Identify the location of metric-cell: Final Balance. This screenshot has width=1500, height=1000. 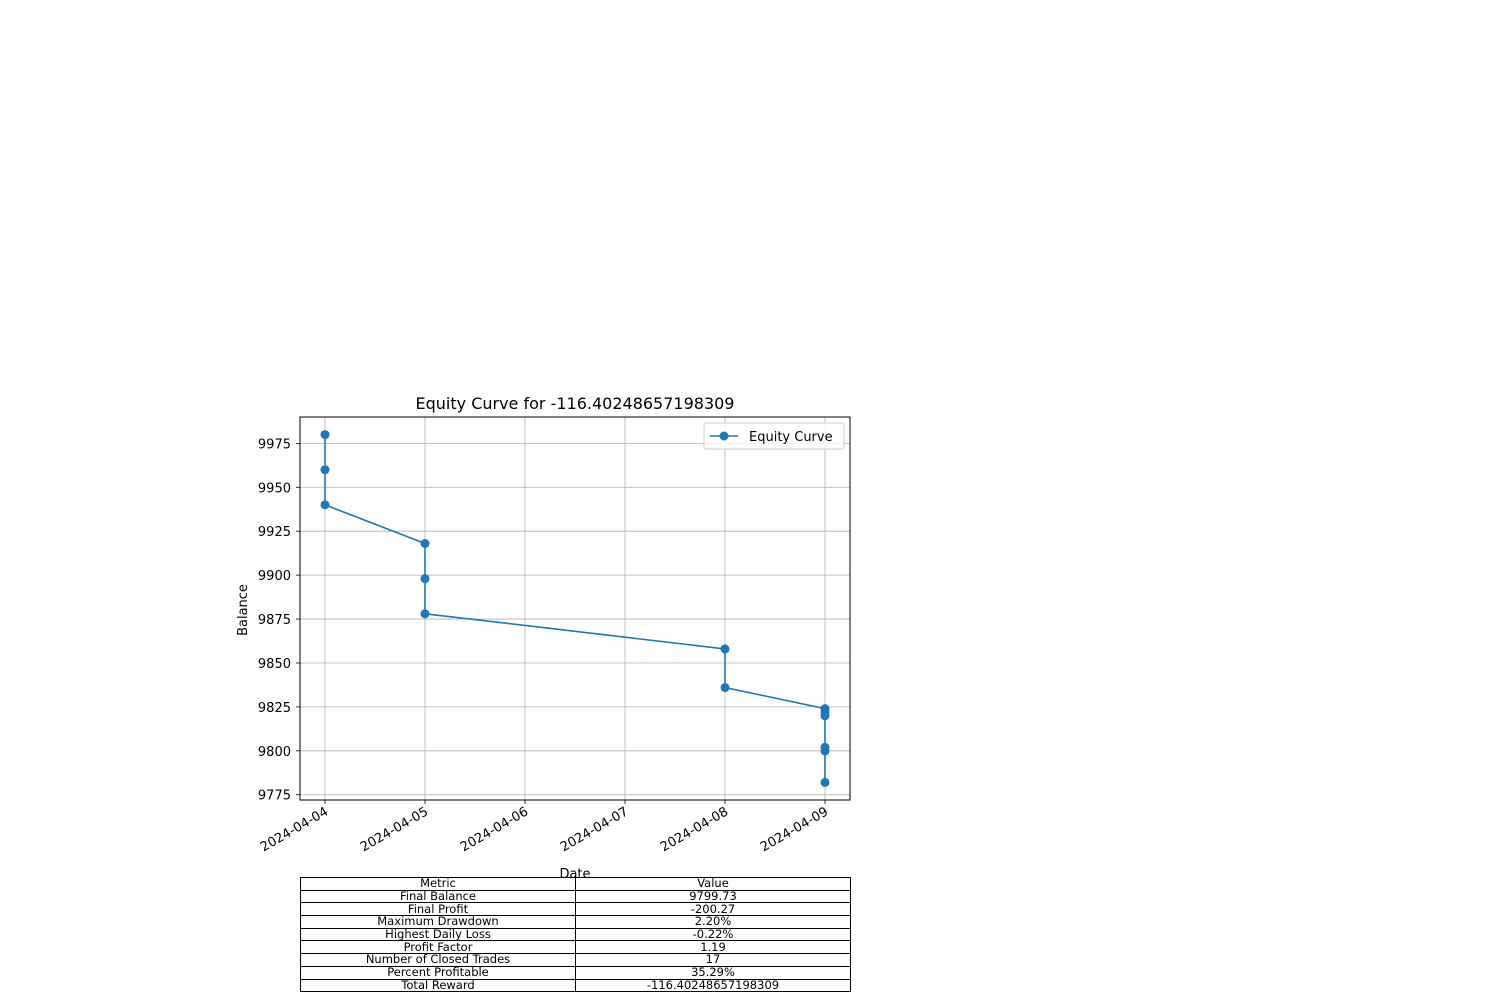
(438, 896).